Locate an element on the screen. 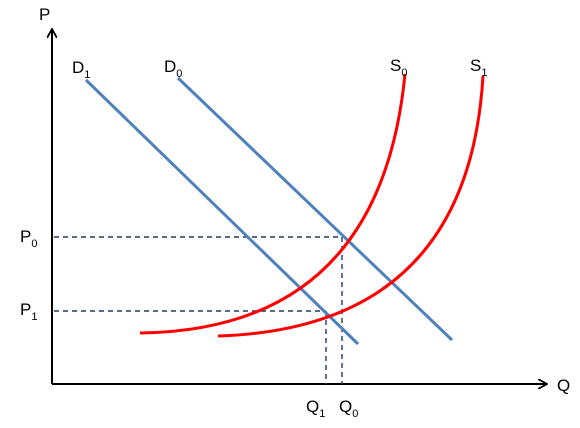 The height and width of the screenshot is (428, 580). x-axis-label: Q is located at coordinates (563, 385).